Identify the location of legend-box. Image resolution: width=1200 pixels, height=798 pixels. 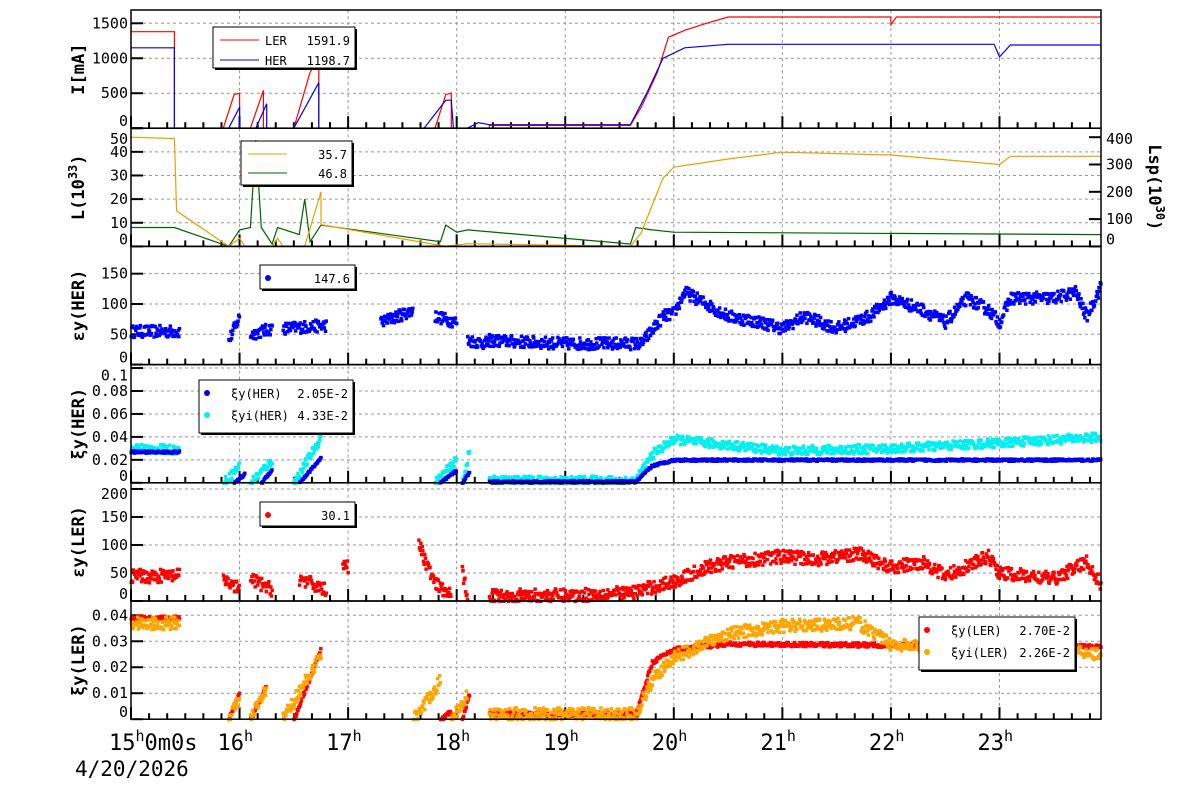
(284, 47).